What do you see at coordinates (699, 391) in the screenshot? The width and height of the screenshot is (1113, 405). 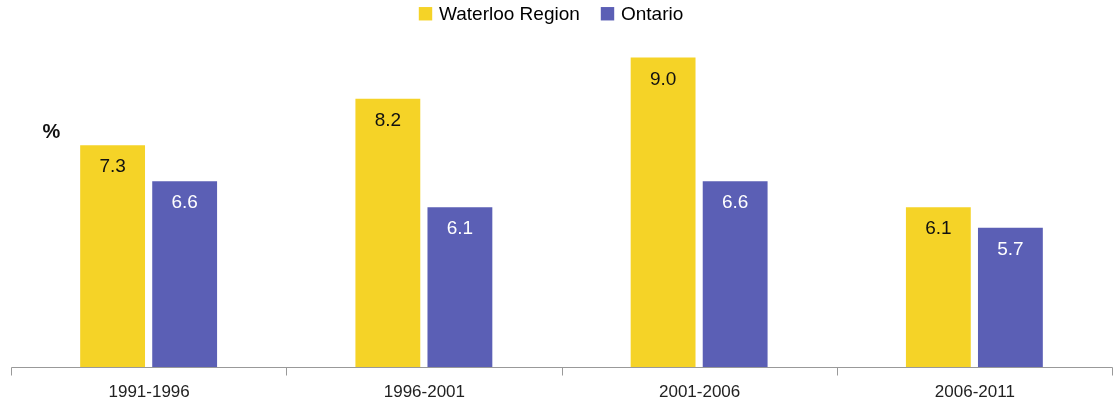 I see `x-tick-label: 2001-2006` at bounding box center [699, 391].